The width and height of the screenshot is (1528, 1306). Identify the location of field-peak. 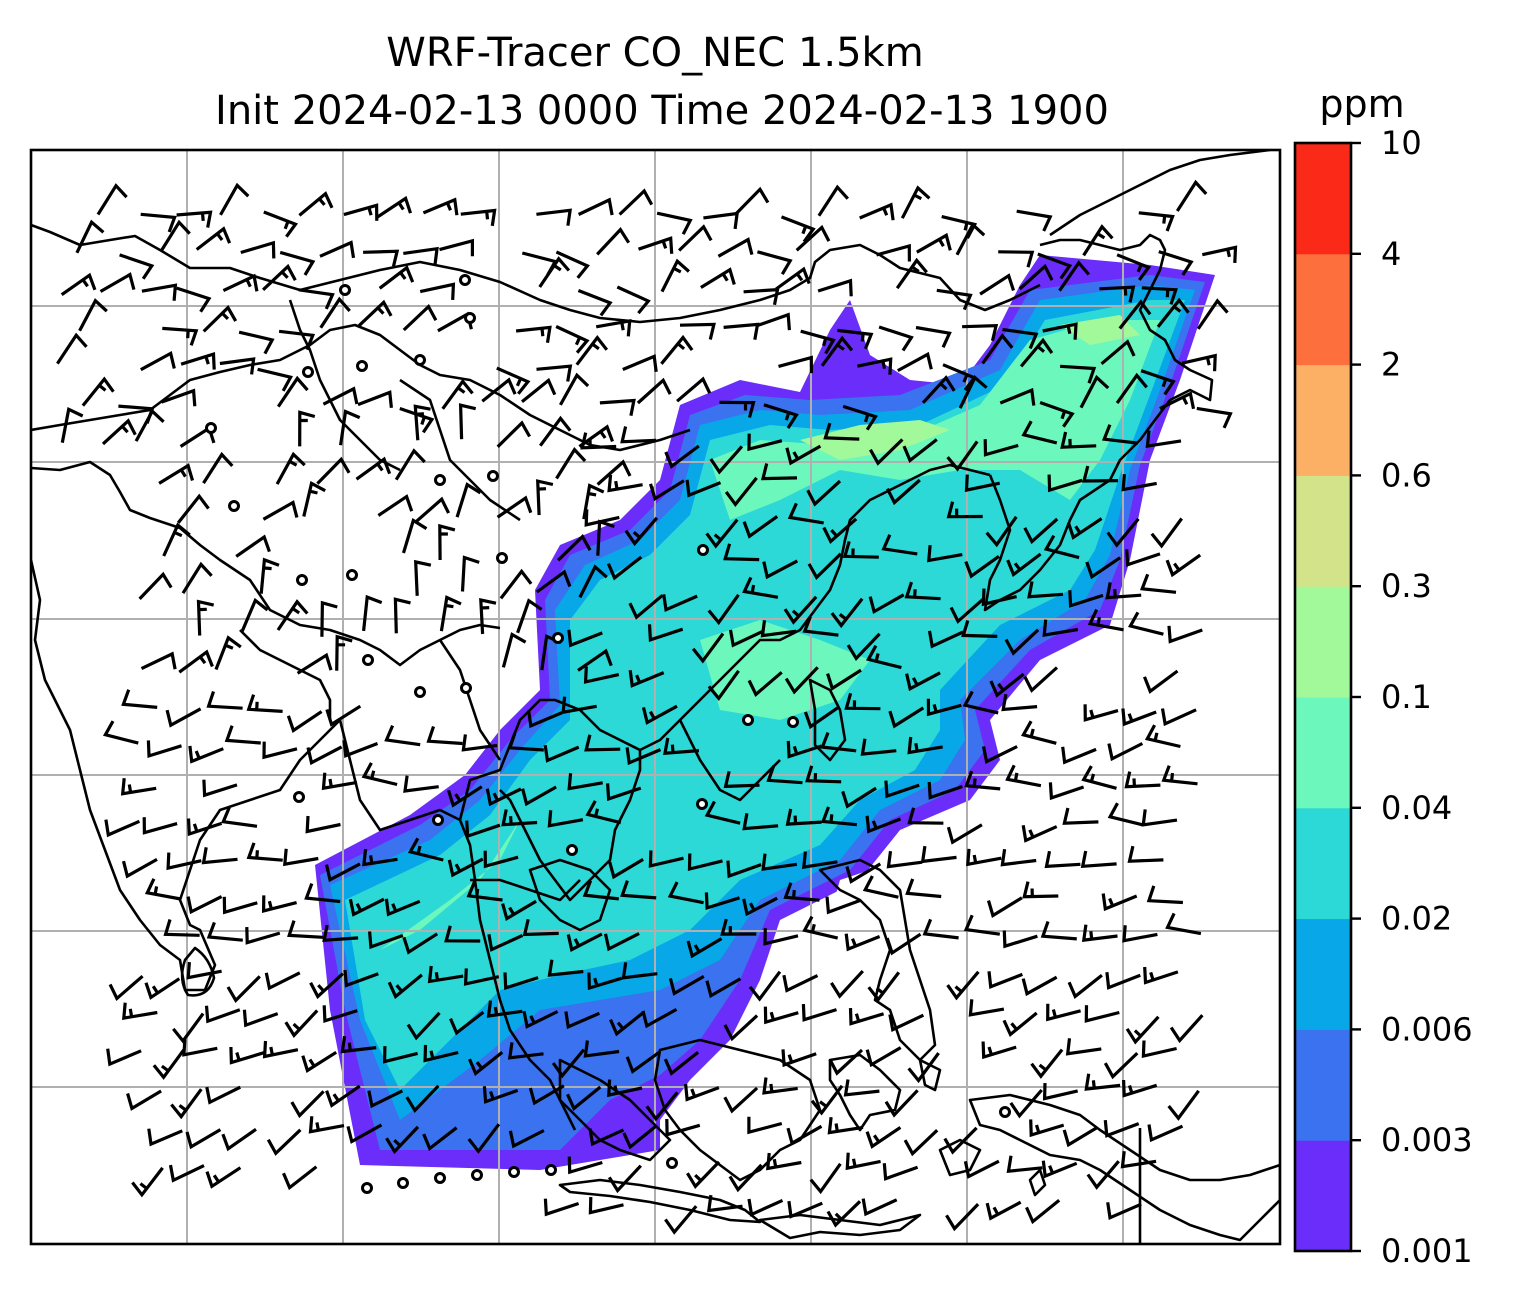
(970, 387).